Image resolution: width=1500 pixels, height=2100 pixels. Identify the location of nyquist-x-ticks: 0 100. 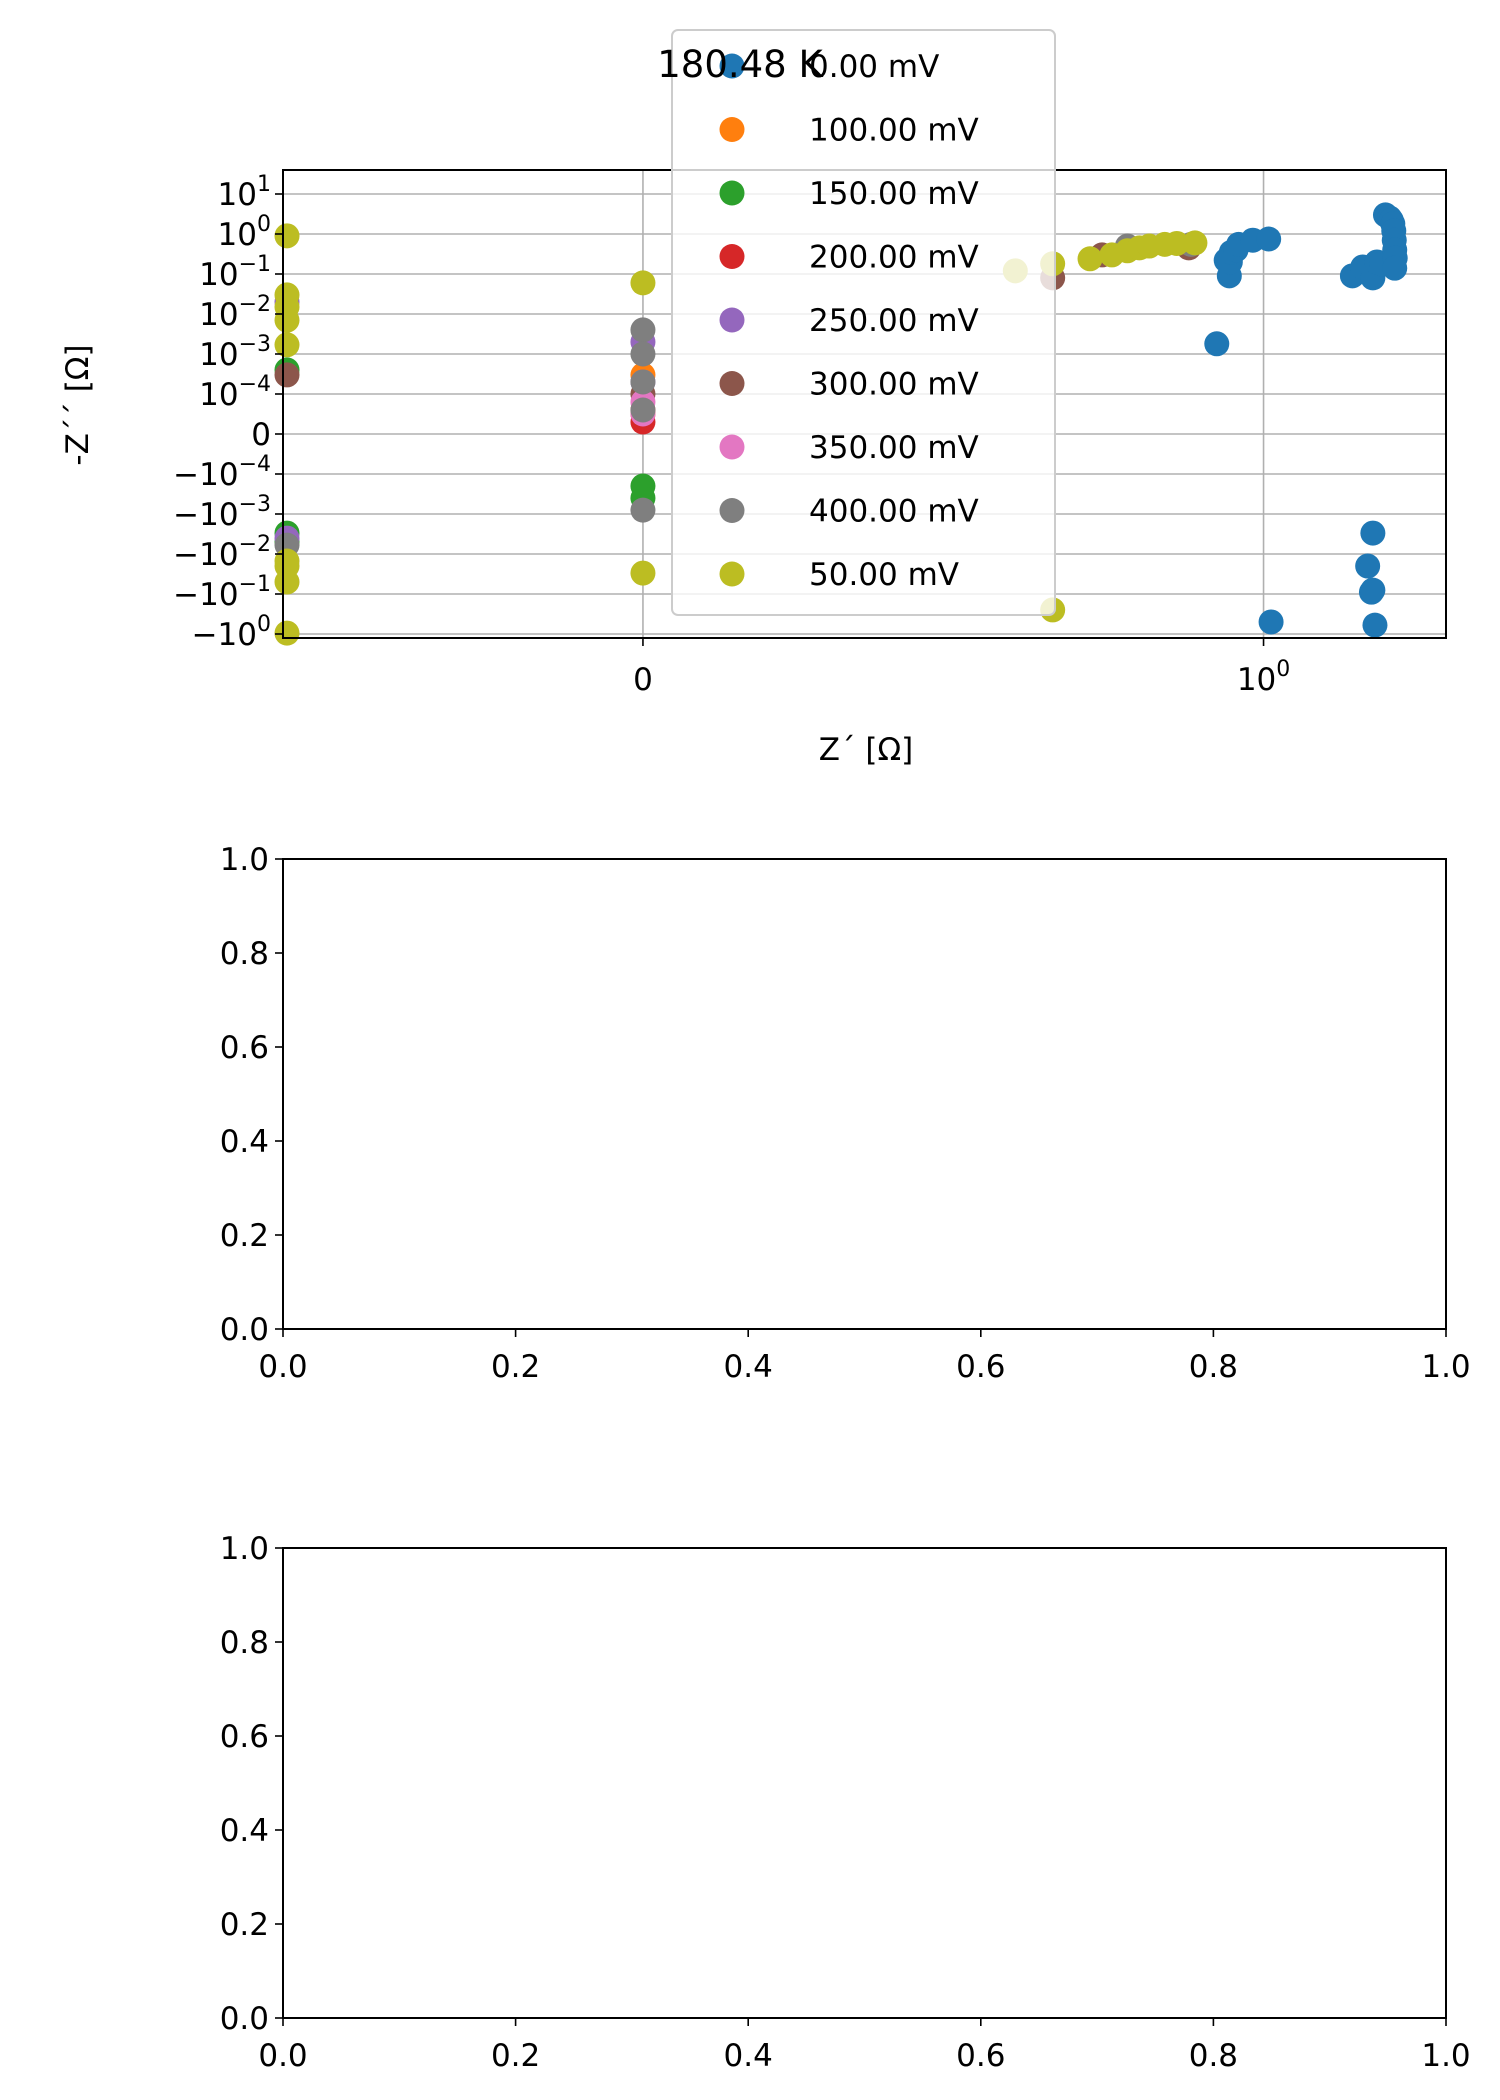
(961, 668).